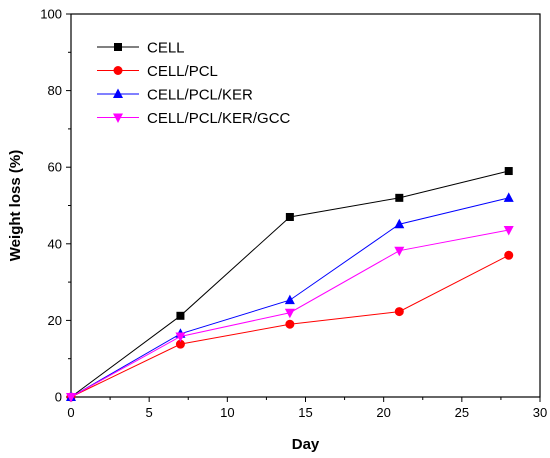 This screenshot has height=458, width=550. Describe the element at coordinates (306, 444) in the screenshot. I see `x-axis-title: Day` at that location.